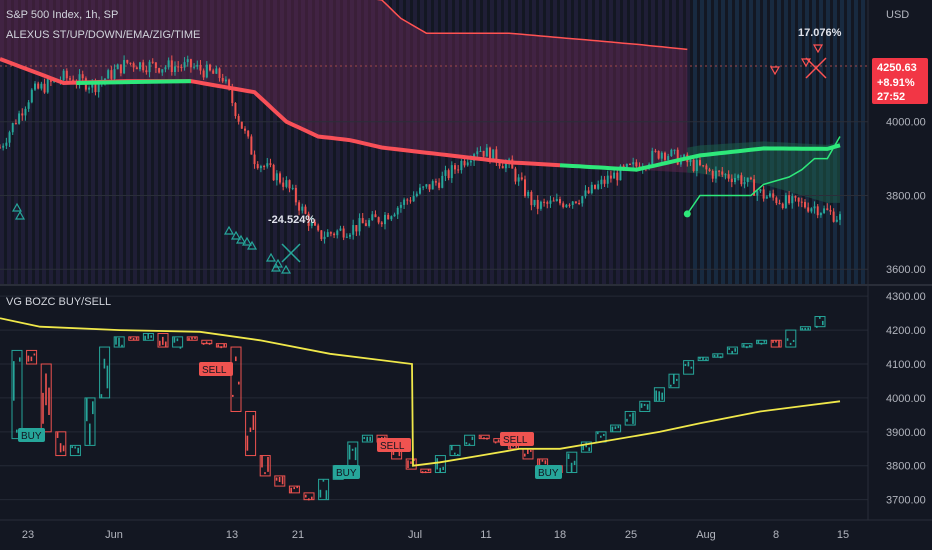  Describe the element at coordinates (816, 68) in the screenshot. I see `cross-marker` at that location.